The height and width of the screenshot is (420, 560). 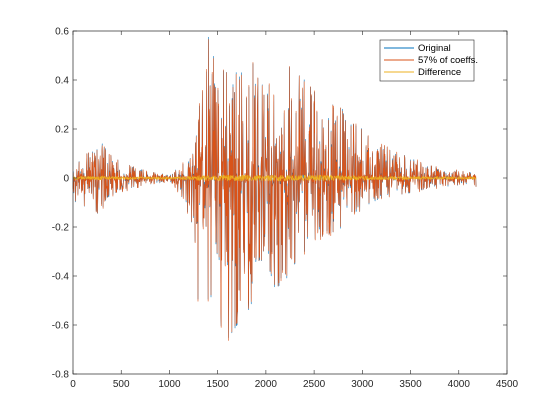 I want to click on y-tick-label: -0.8, so click(x=61, y=375).